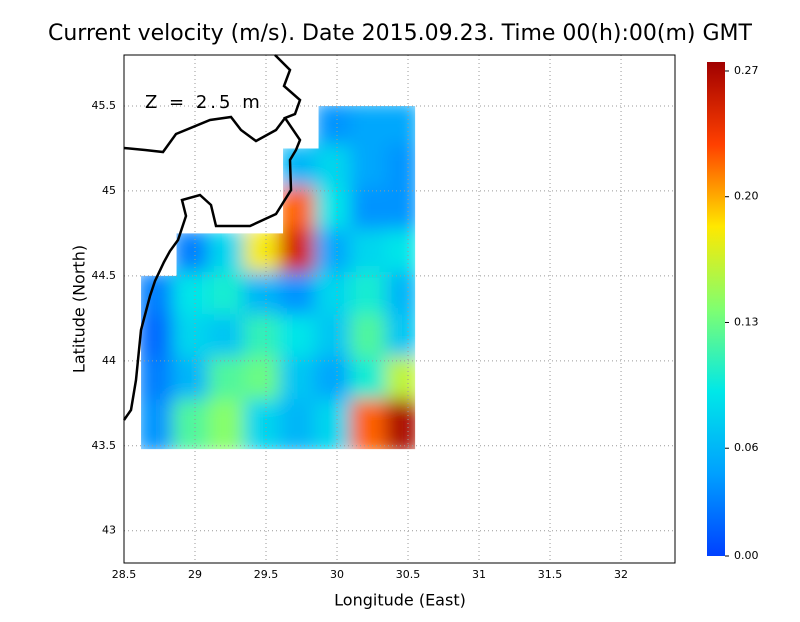  Describe the element at coordinates (204, 102) in the screenshot. I see `depth-label: Z = 2.5 m` at that location.